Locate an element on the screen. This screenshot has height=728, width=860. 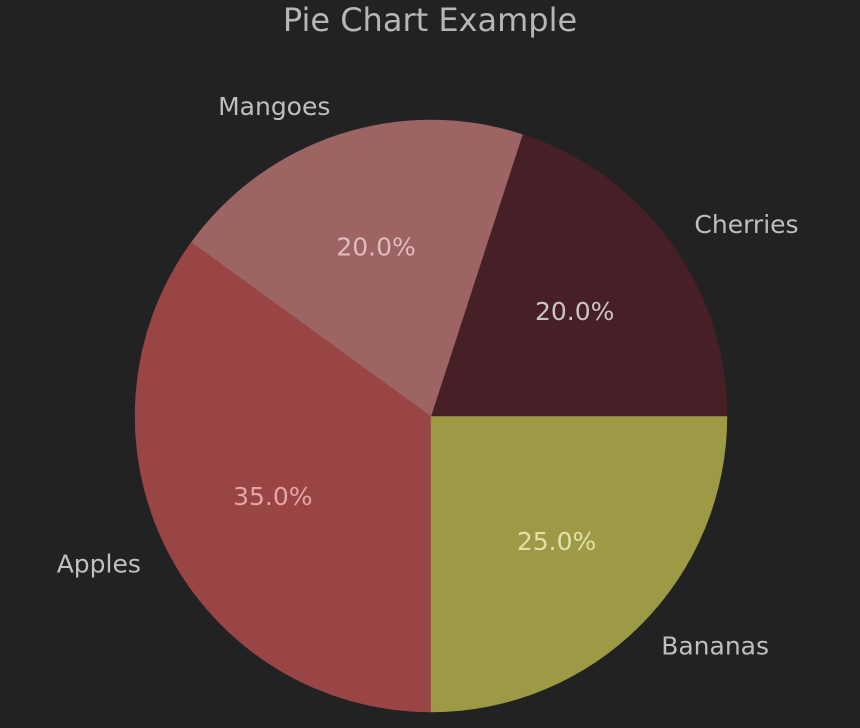
pie-category-label-mangoes: Mangoes is located at coordinates (274, 106).